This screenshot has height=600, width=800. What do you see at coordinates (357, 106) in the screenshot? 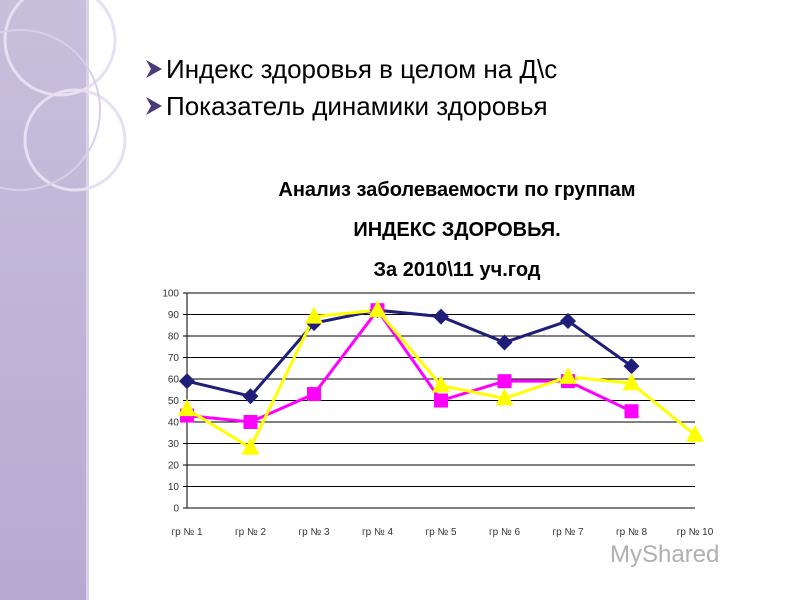
I see `bullet: Показатель динамики здоровья` at bounding box center [357, 106].